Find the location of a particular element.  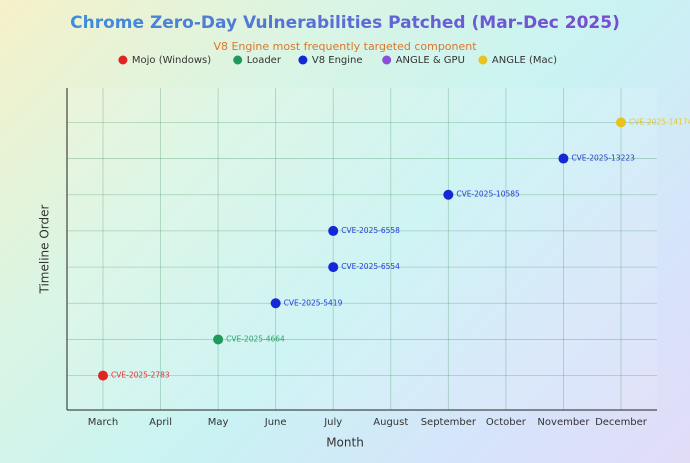

x-tick-label: November is located at coordinates (563, 422).